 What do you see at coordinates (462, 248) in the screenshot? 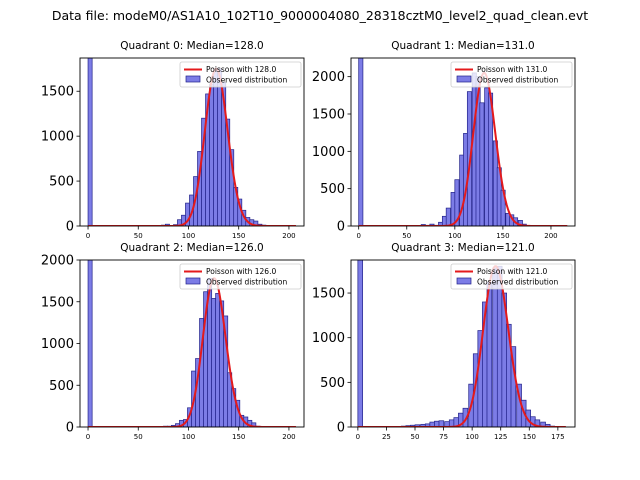
I see `quadrant-3-title: Quadrant 3: Median=121.0` at bounding box center [462, 248].